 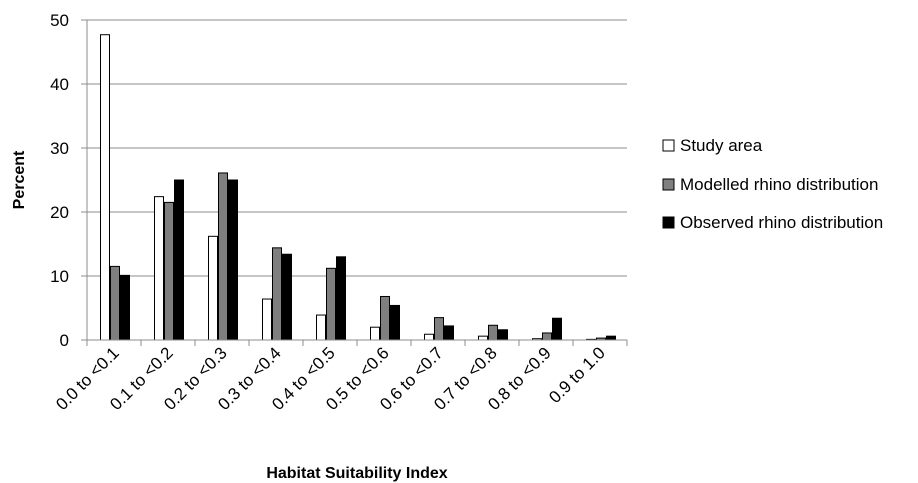 What do you see at coordinates (59, 84) in the screenshot?
I see `y-tick-label: 40` at bounding box center [59, 84].